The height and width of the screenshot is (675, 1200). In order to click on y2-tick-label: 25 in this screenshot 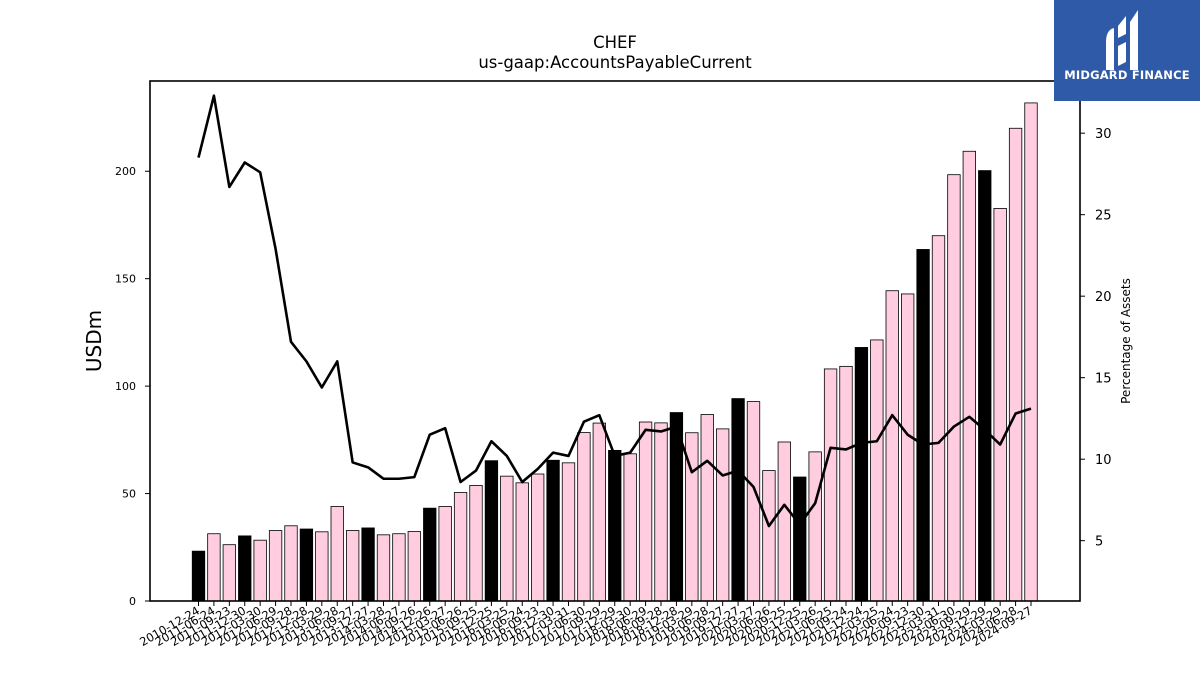, I will do `click(1103, 216)`.